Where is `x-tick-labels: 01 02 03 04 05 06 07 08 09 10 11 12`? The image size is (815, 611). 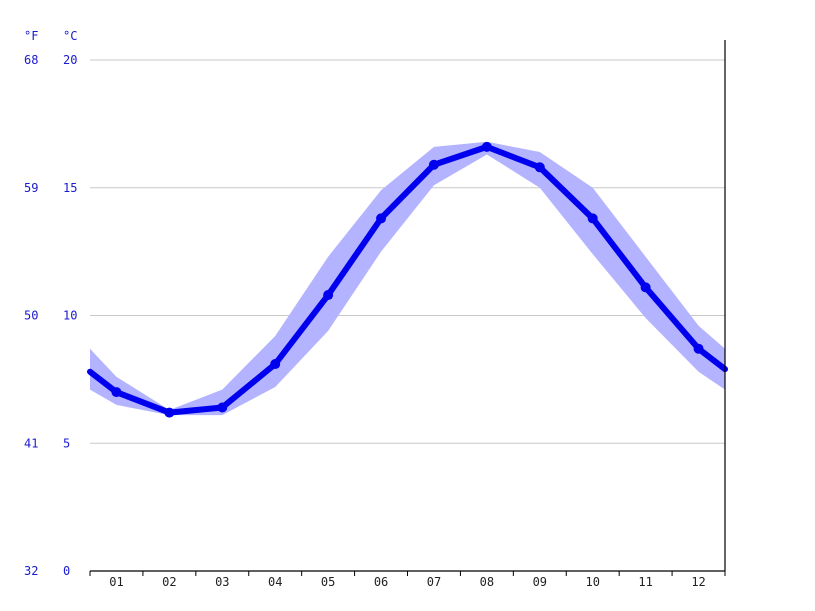
x-tick-labels: 01 02 03 04 05 06 07 08 09 10 11 12 is located at coordinates (407, 582).